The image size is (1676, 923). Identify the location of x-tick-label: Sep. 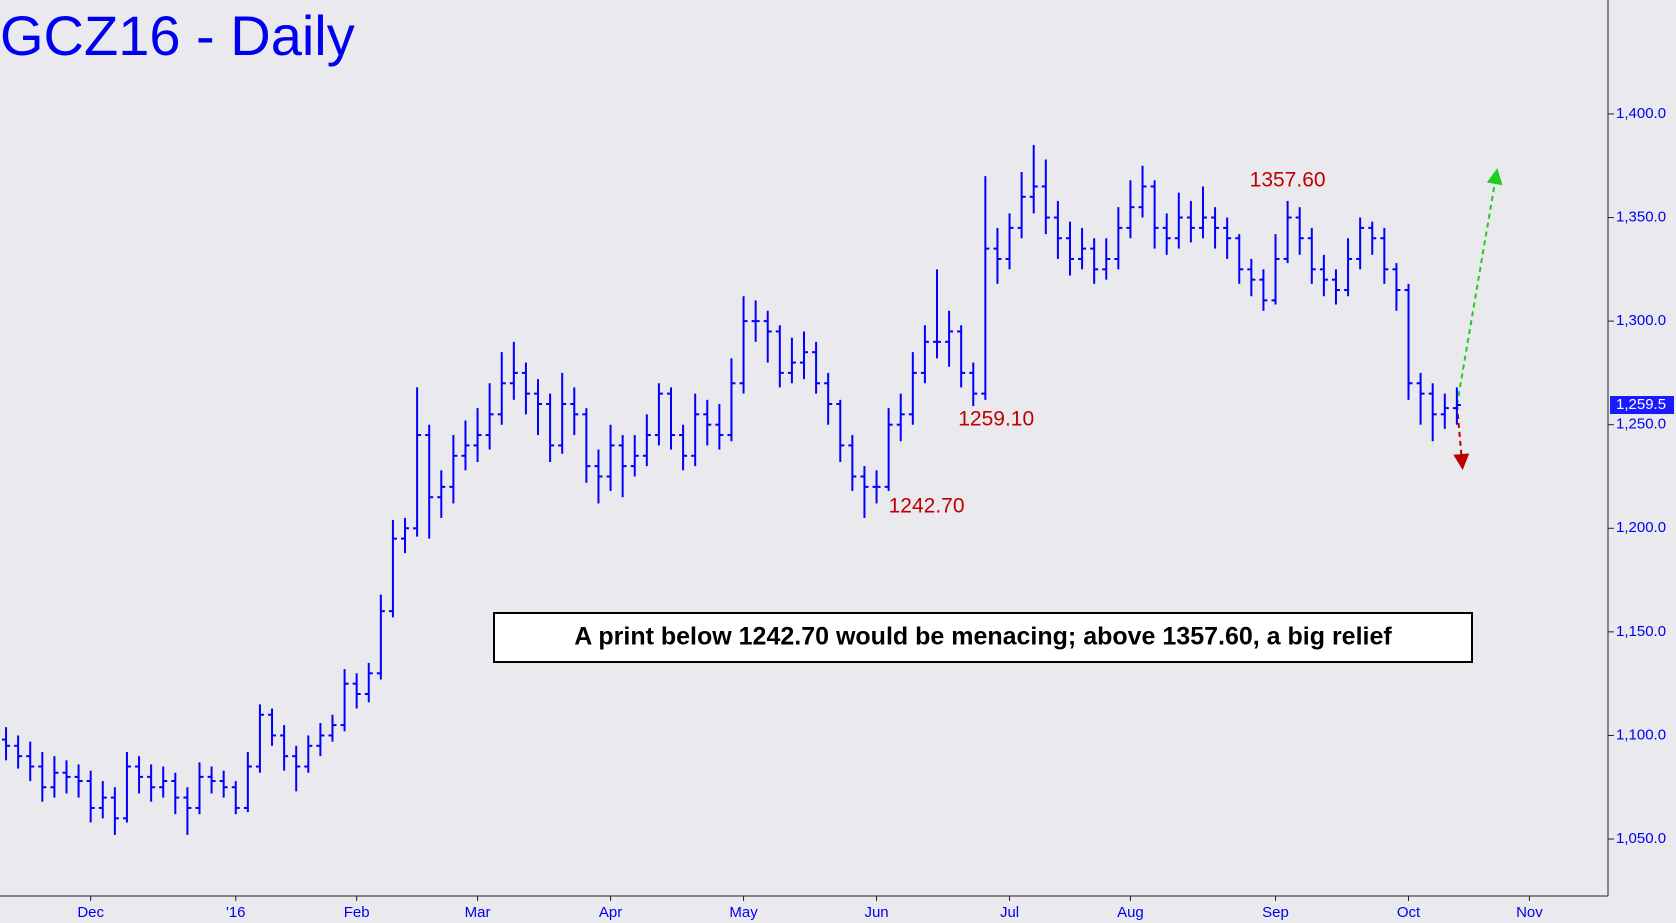
(1275, 912).